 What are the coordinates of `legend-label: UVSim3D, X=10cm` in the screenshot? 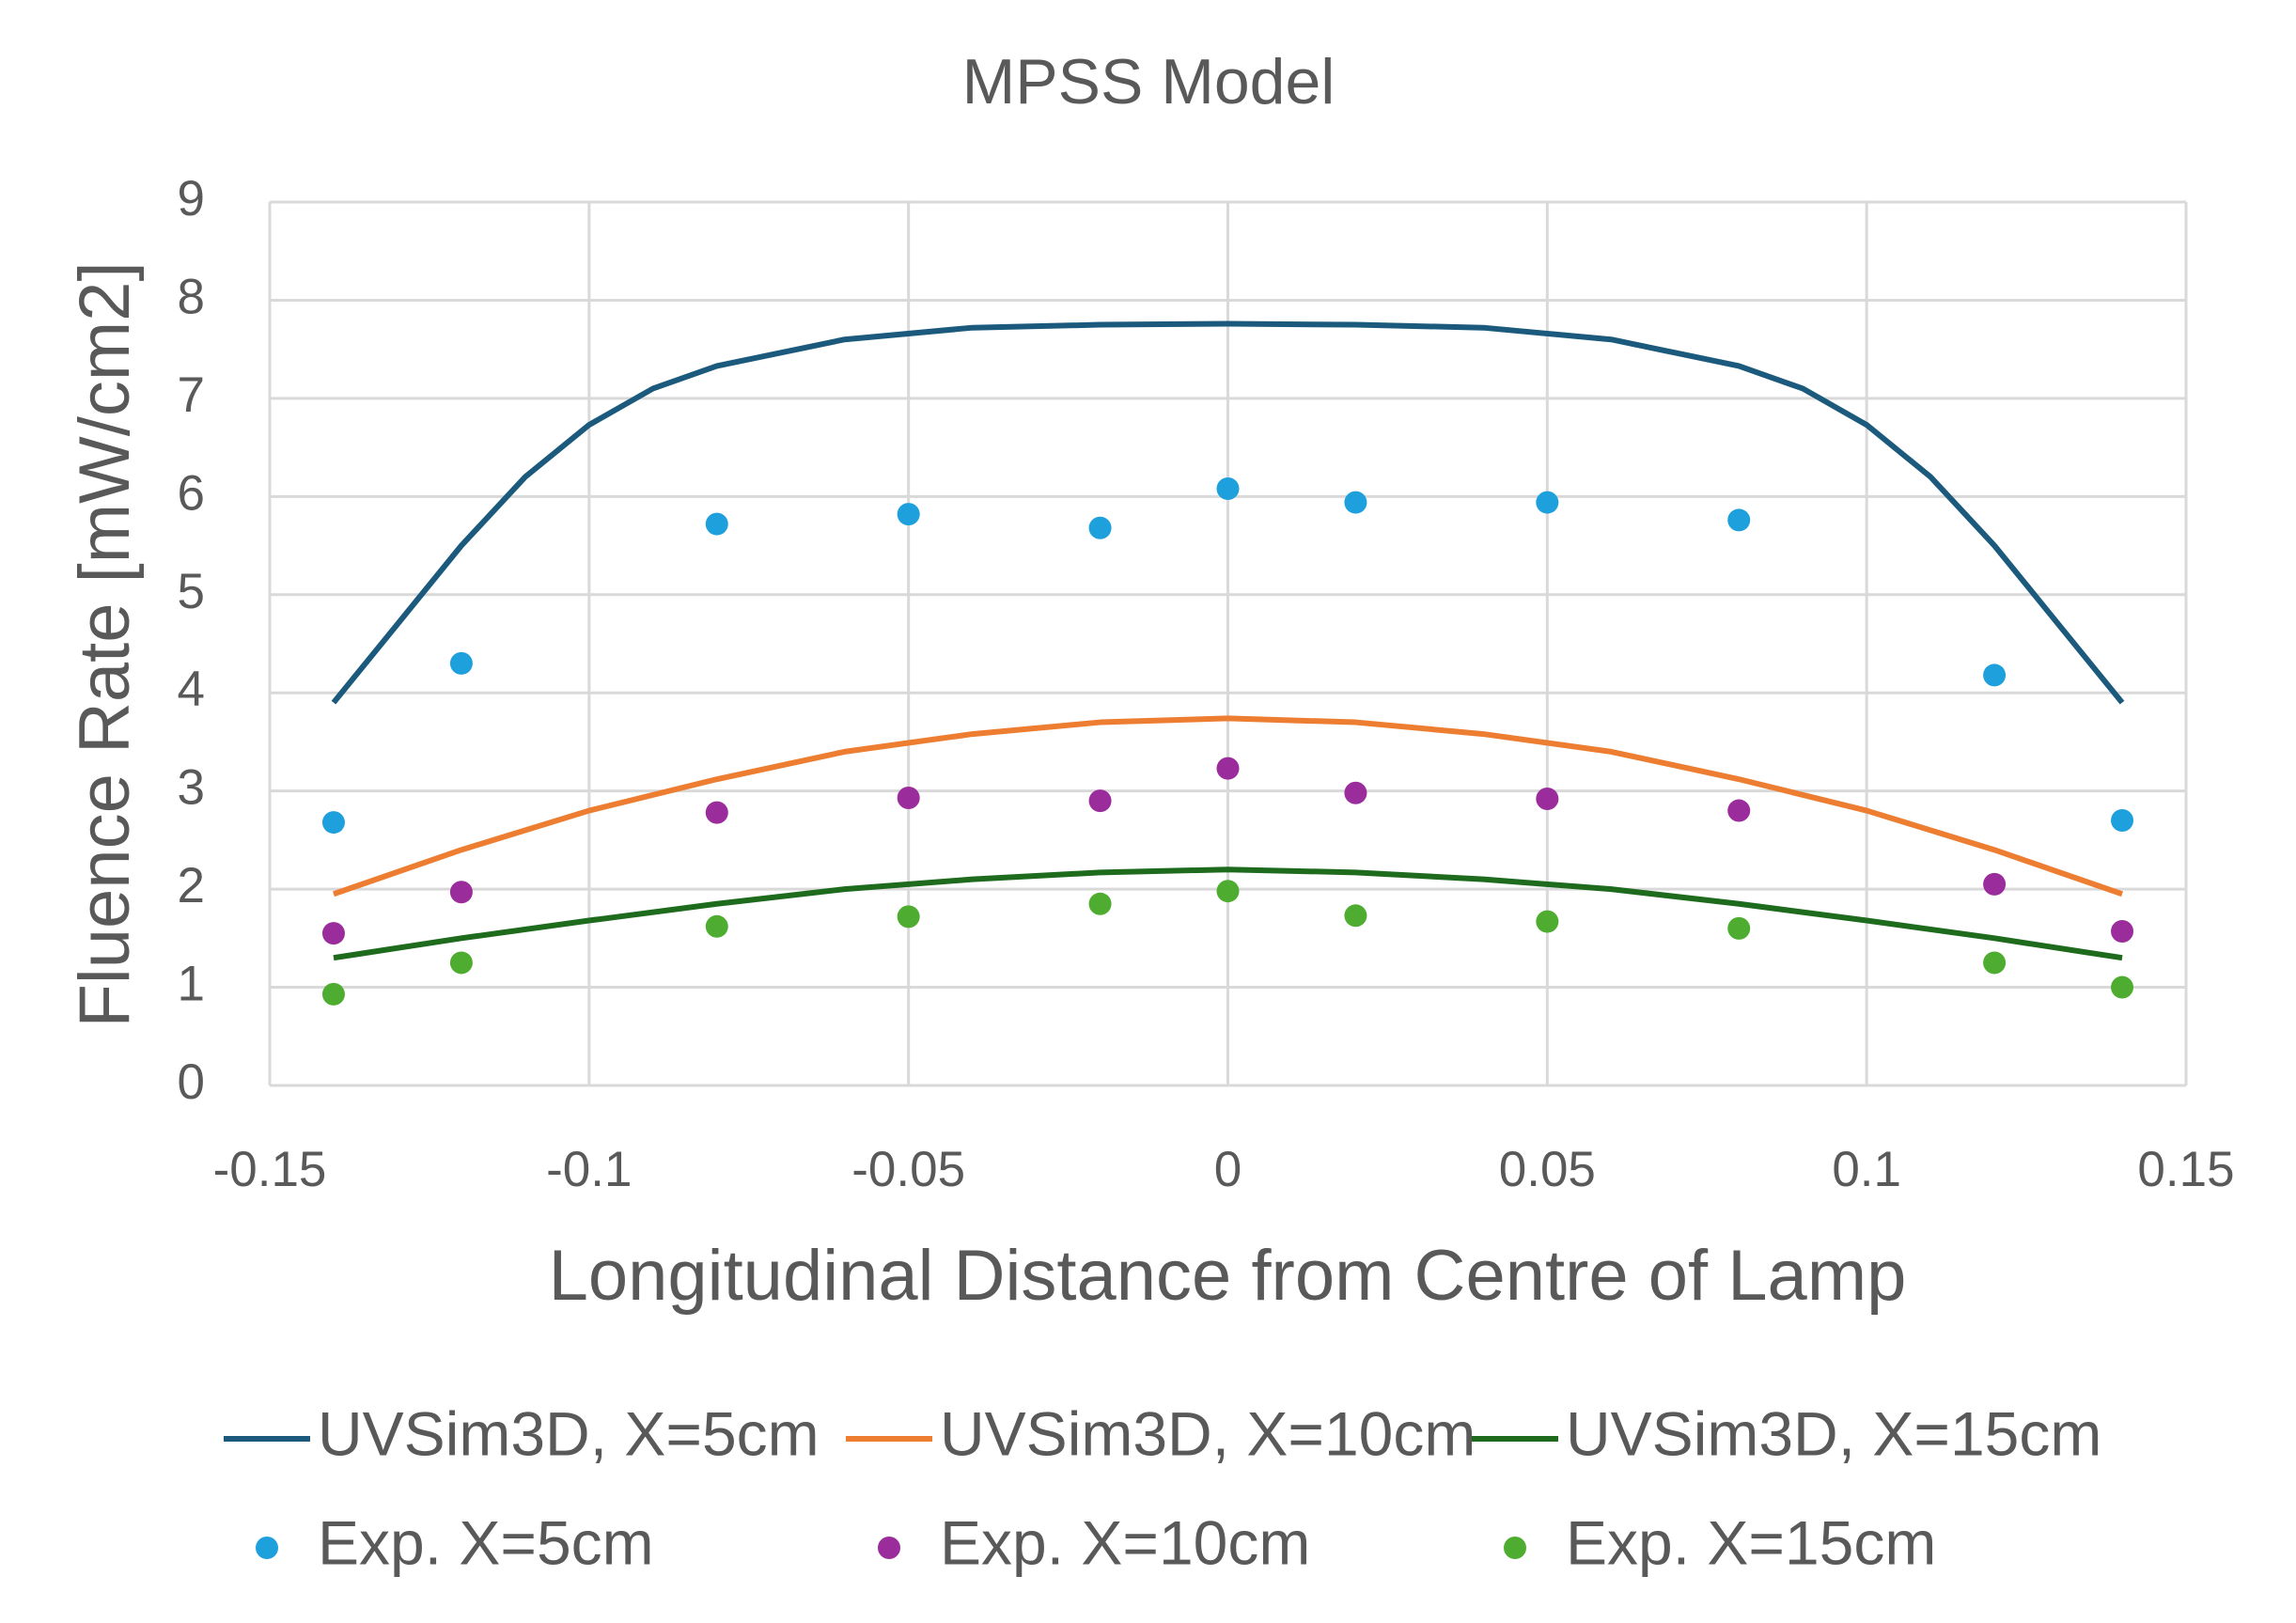 It's located at (1208, 1433).